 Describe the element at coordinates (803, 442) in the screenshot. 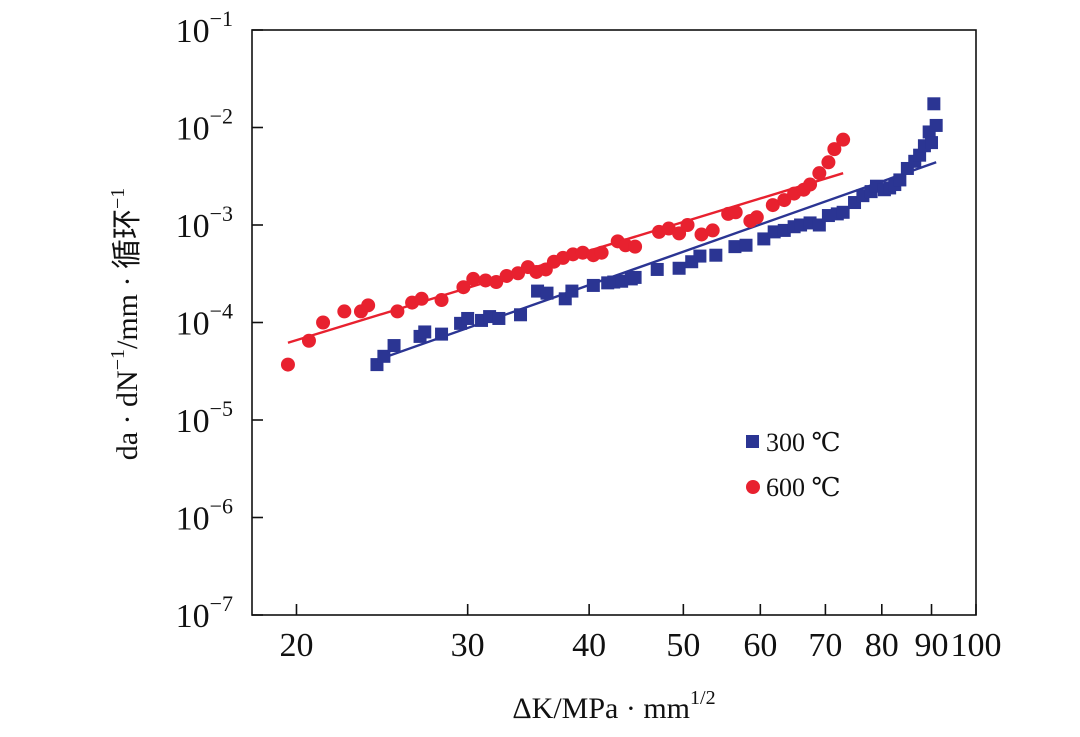

I see `legend-label-300: 300 ℃` at that location.